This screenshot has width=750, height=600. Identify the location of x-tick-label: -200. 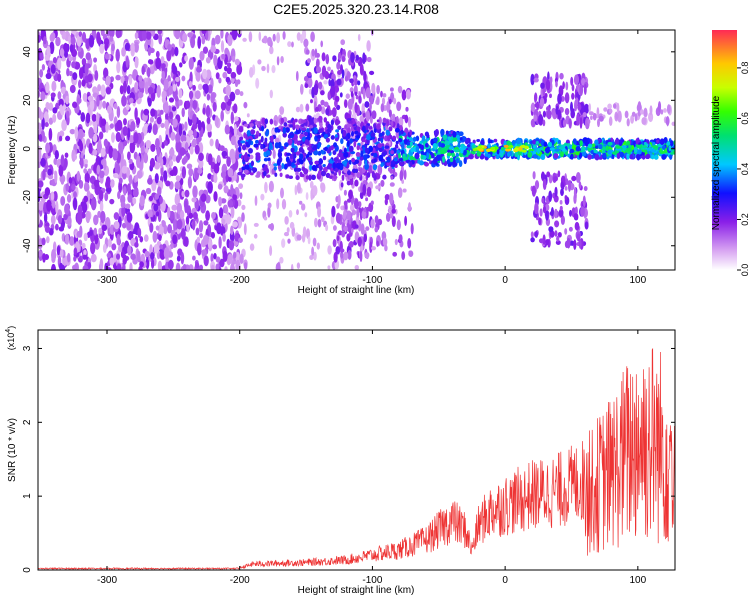
(240, 280).